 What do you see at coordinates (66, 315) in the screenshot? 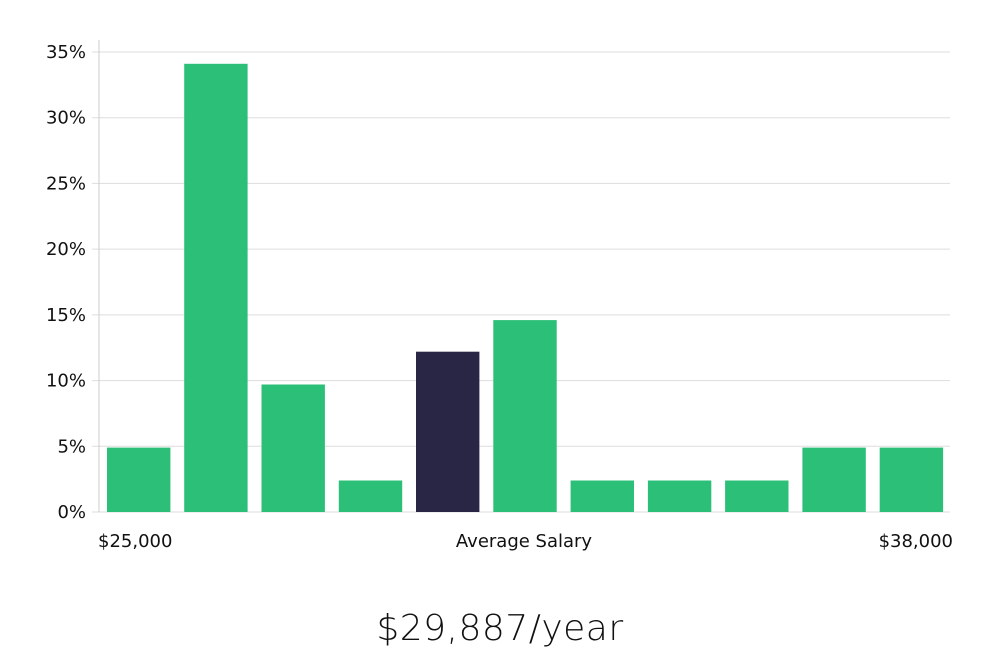
I see `y-tick-label: 15%` at bounding box center [66, 315].